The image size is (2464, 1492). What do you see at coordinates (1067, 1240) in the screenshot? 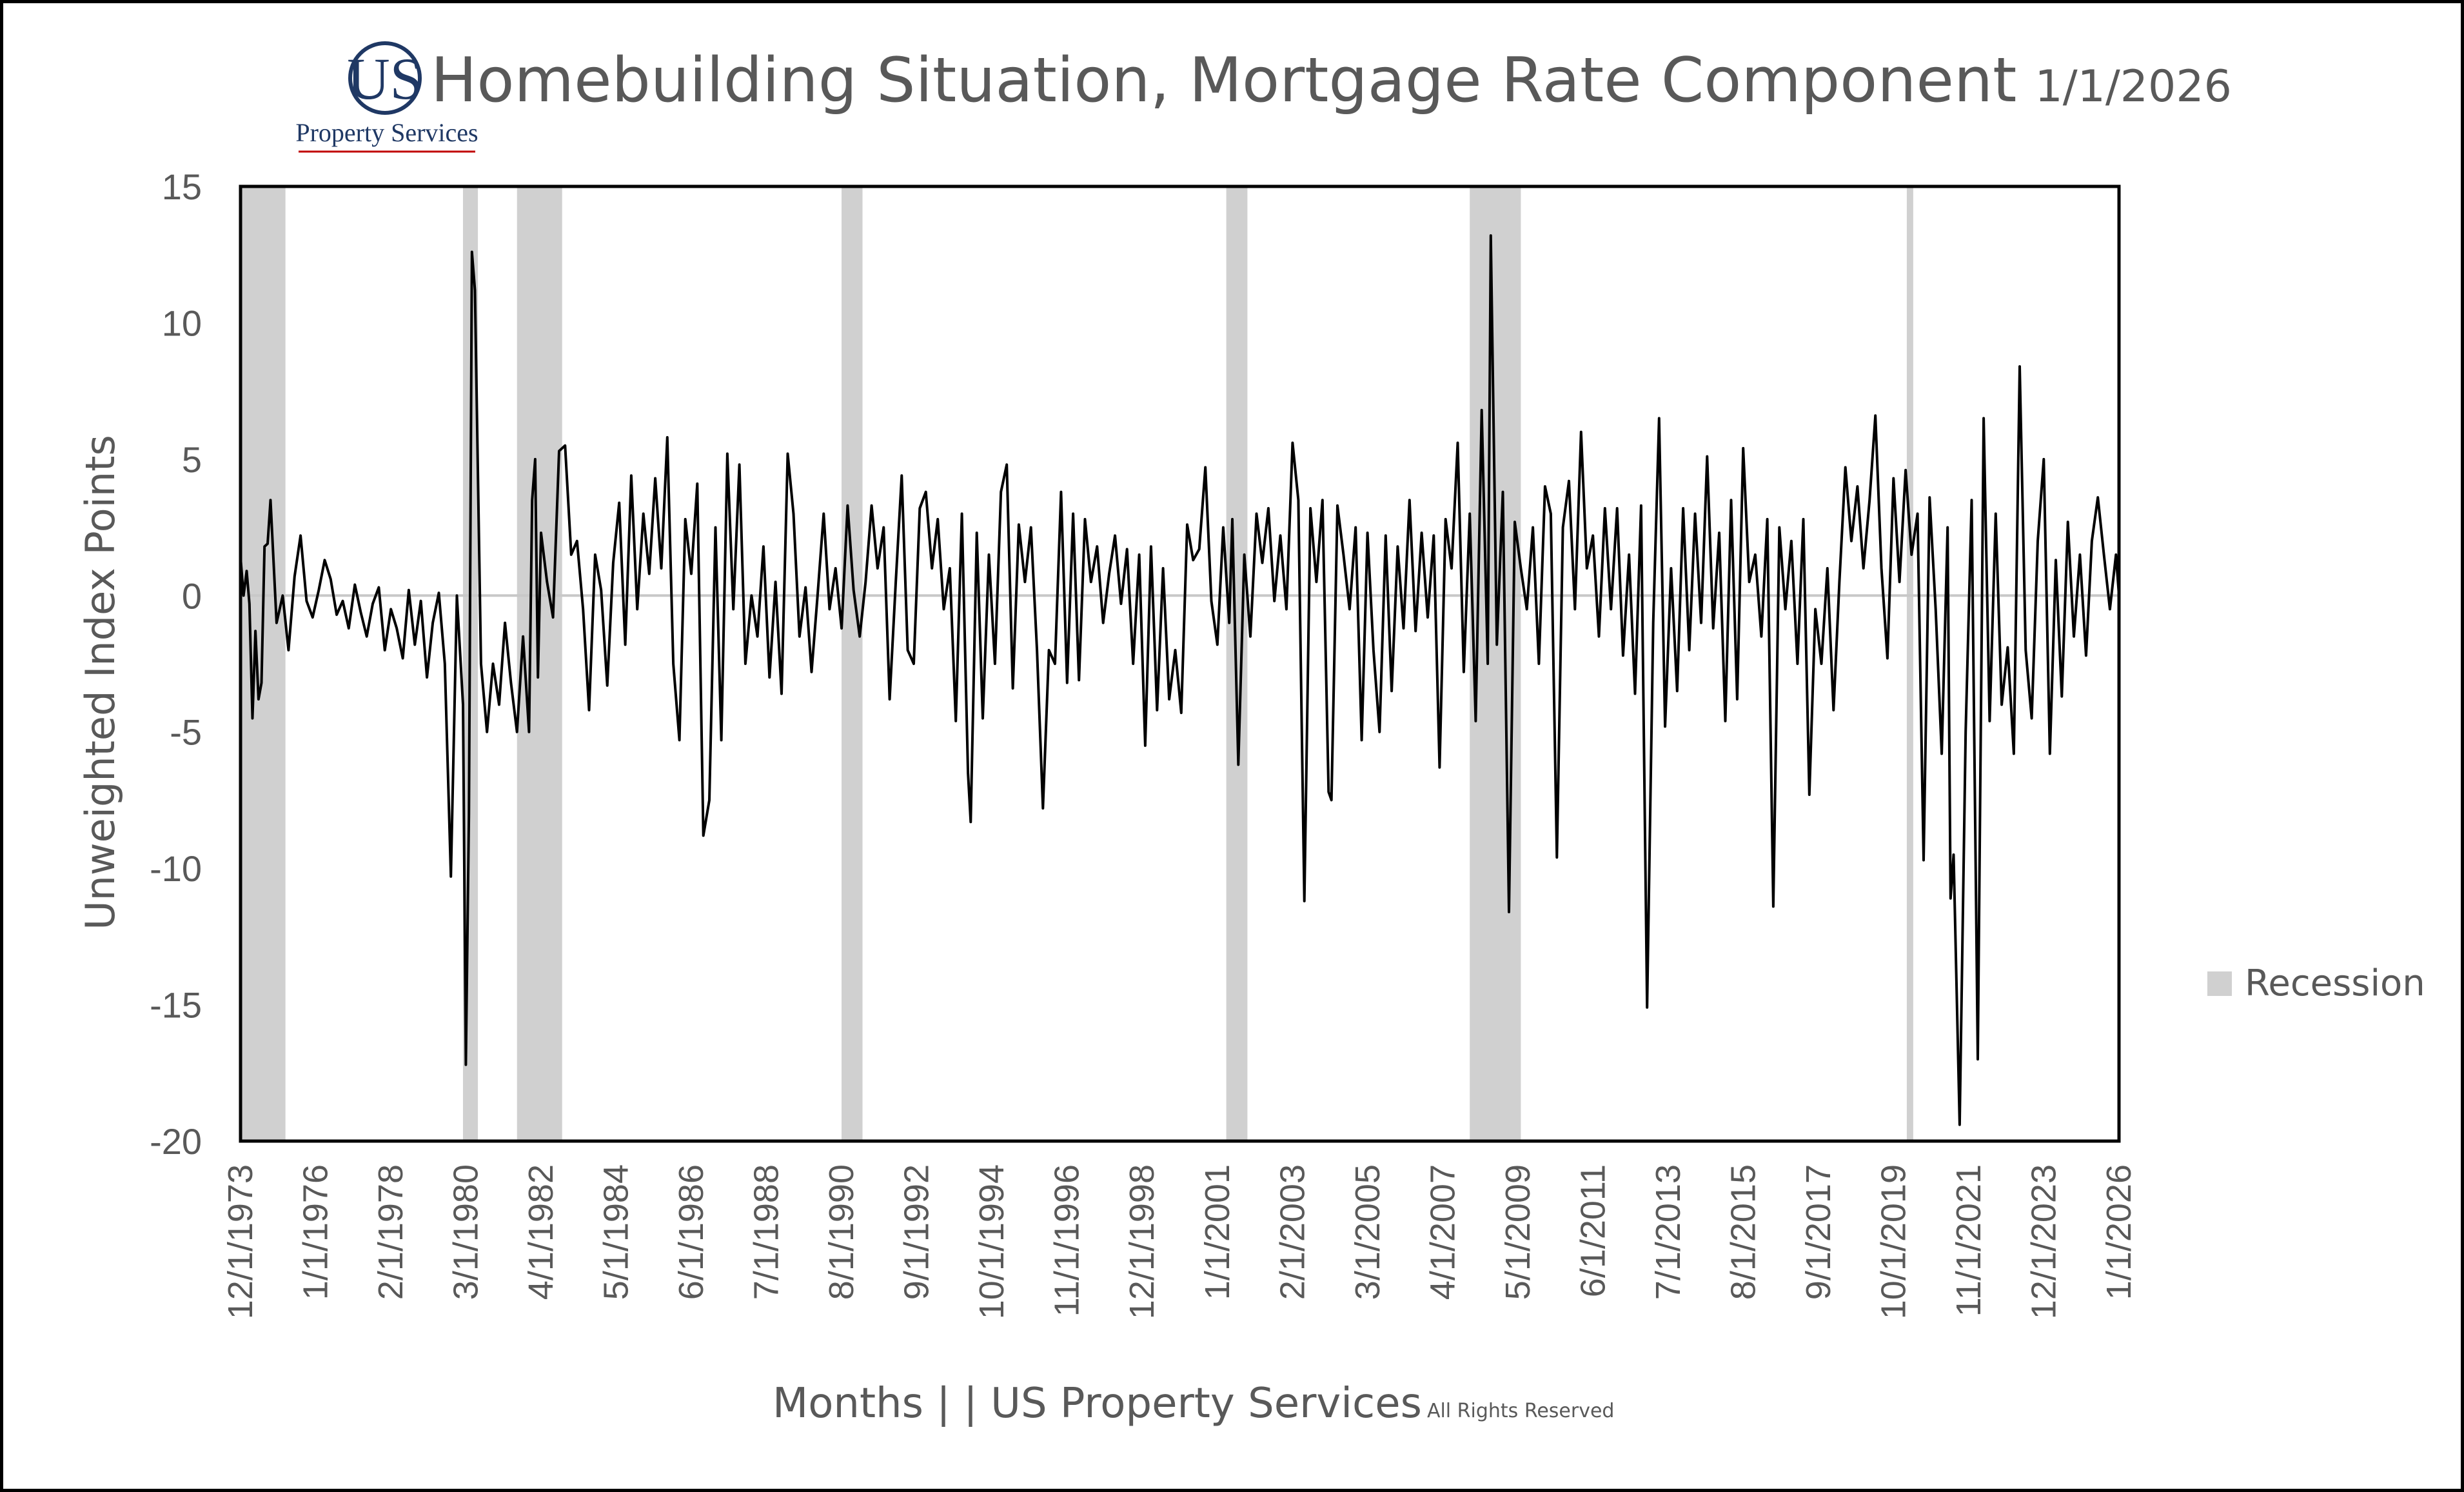
I see `x-tick-label: 11/1/1996` at bounding box center [1067, 1240].